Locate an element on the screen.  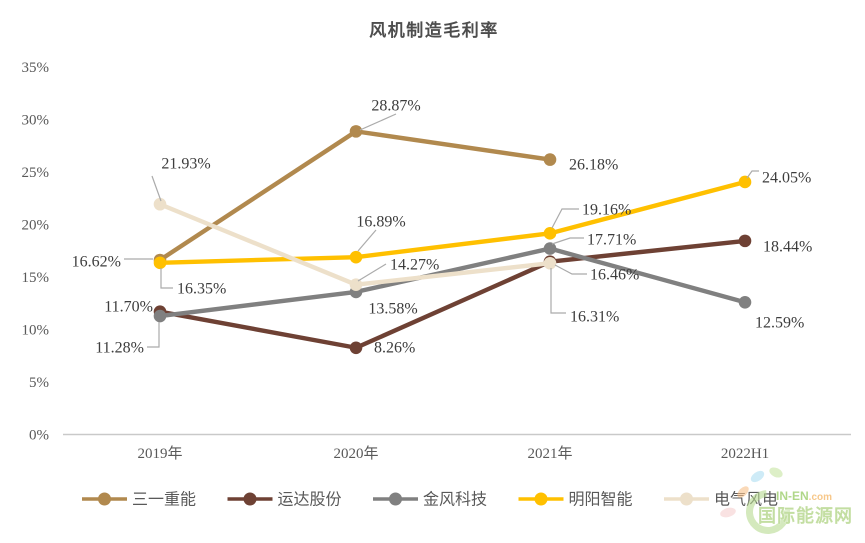
data-label: 16.46% is located at coordinates (614, 275).